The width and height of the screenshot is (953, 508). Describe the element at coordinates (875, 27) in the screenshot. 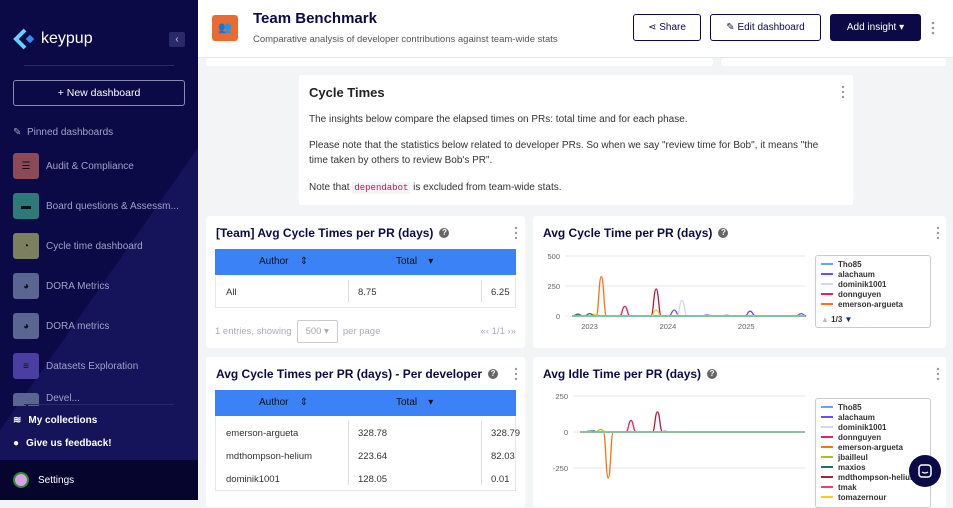

I see `add-insight-button: Add insight ▾` at that location.